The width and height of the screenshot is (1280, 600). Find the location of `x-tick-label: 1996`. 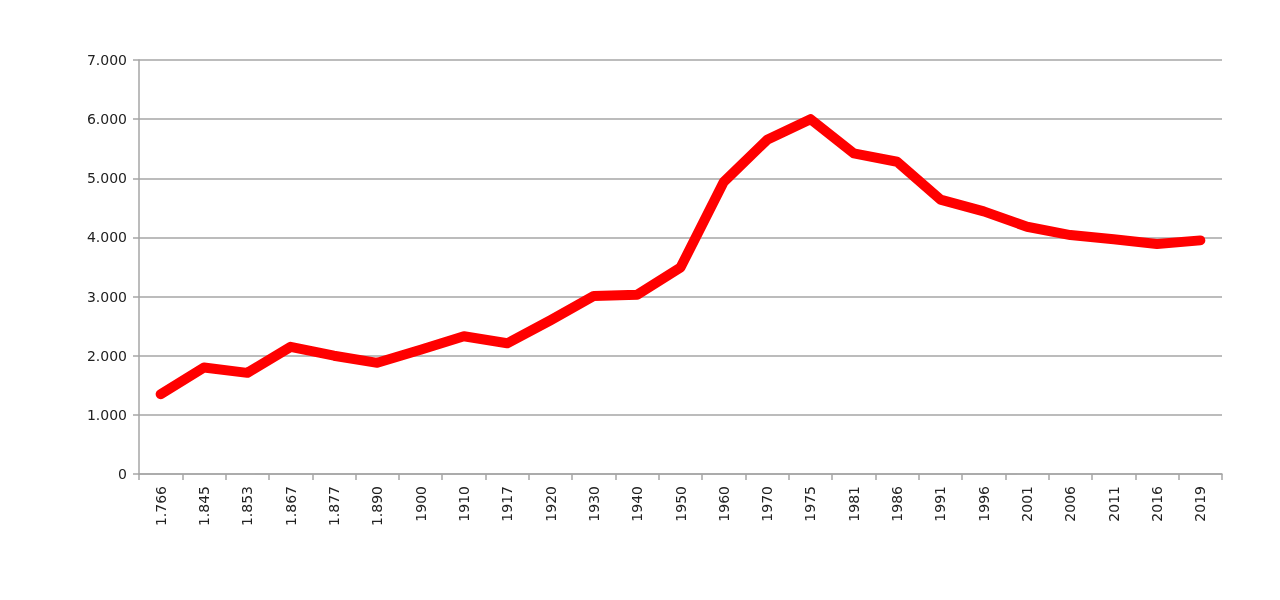

x-tick-label: 1996 is located at coordinates (983, 503).